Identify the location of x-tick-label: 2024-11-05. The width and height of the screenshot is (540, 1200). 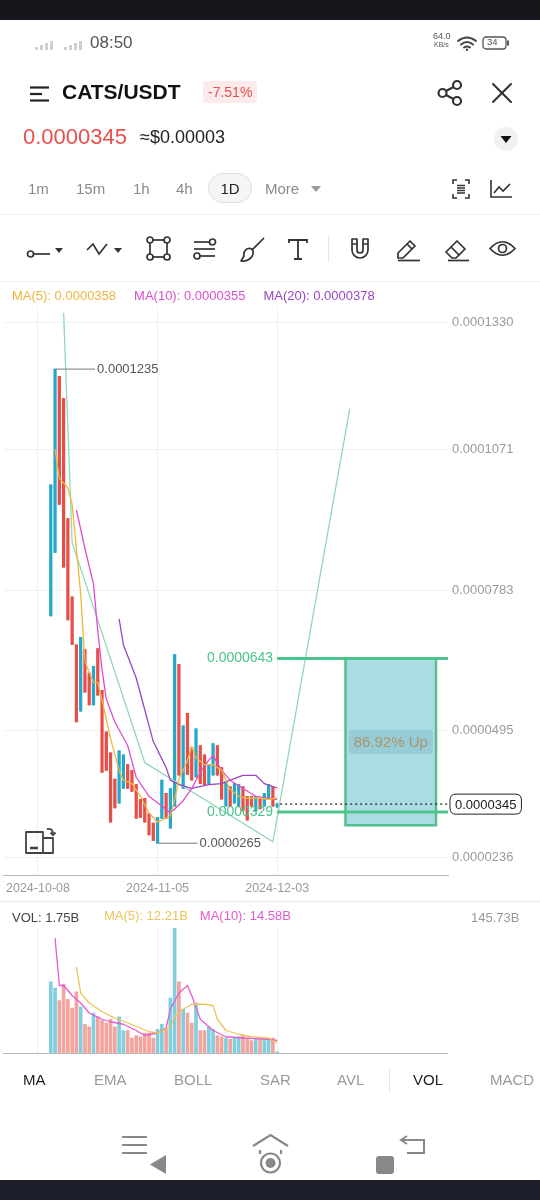
(158, 887).